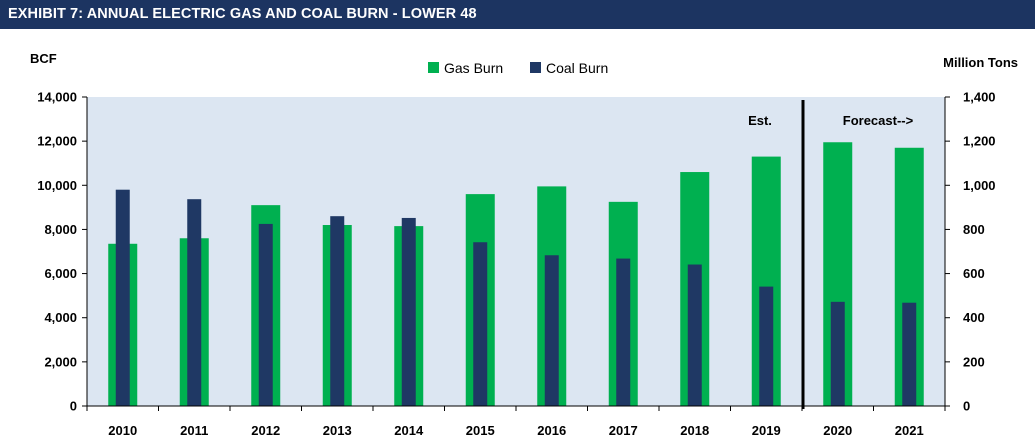  What do you see at coordinates (57, 141) in the screenshot?
I see `y-tick-label-left: 12,000` at bounding box center [57, 141].